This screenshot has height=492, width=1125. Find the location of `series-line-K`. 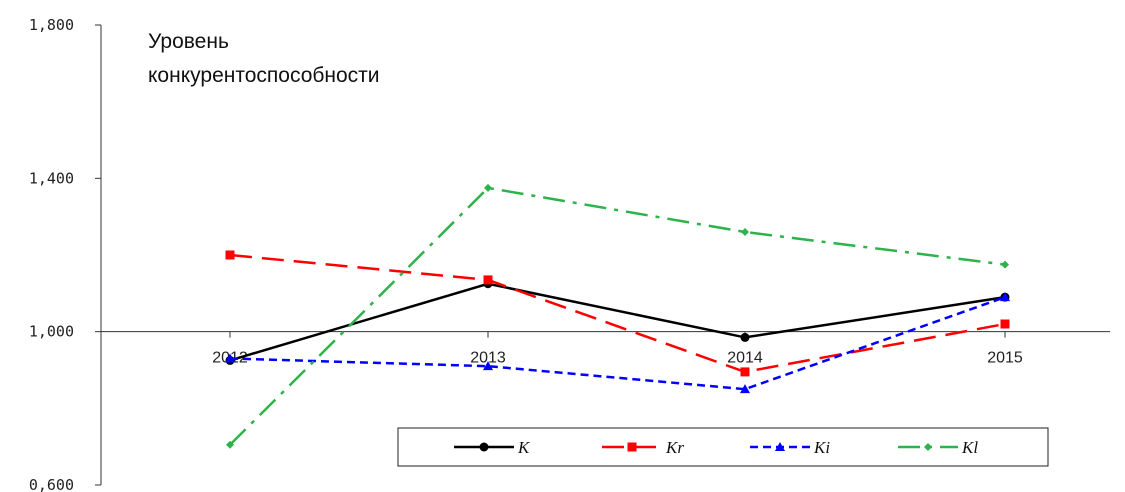

series-line-K is located at coordinates (617, 322).